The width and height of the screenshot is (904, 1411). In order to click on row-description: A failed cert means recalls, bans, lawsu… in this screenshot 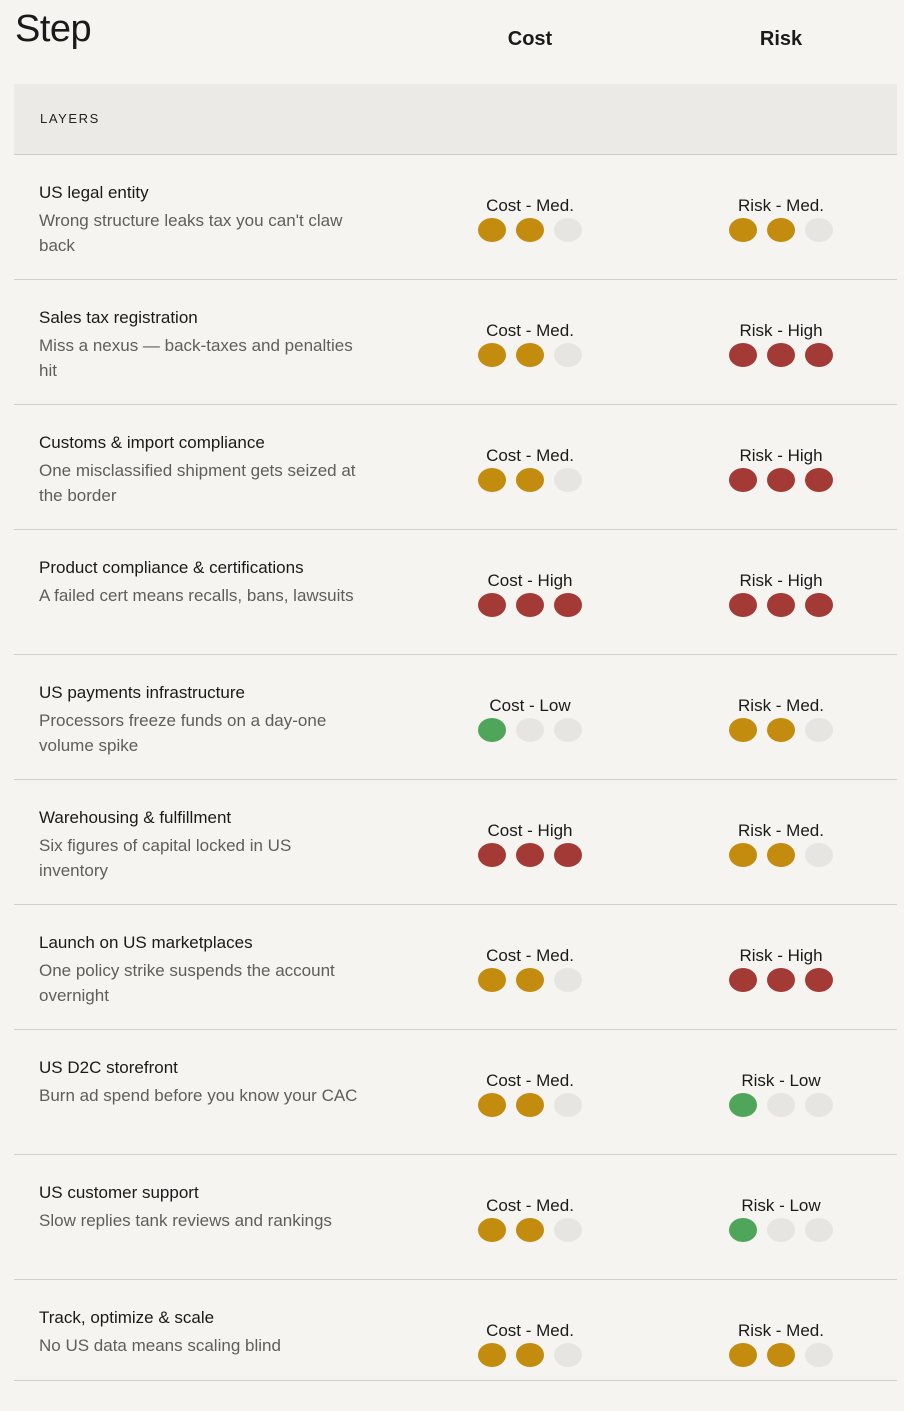, I will do `click(196, 595)`.